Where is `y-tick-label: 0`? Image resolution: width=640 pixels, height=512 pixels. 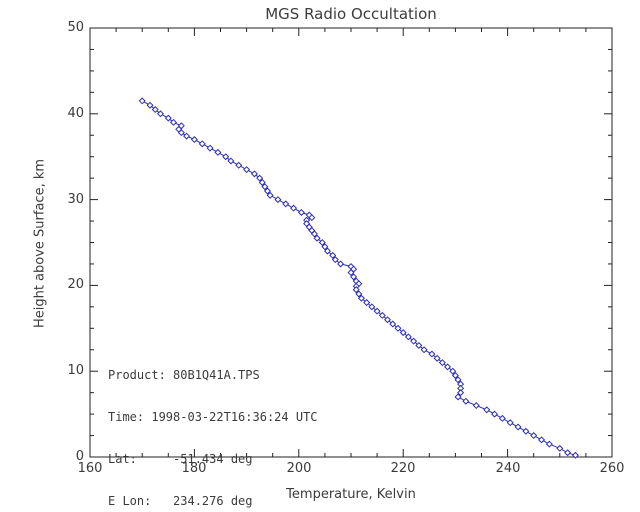
y-tick-label: 0 is located at coordinates (79, 456).